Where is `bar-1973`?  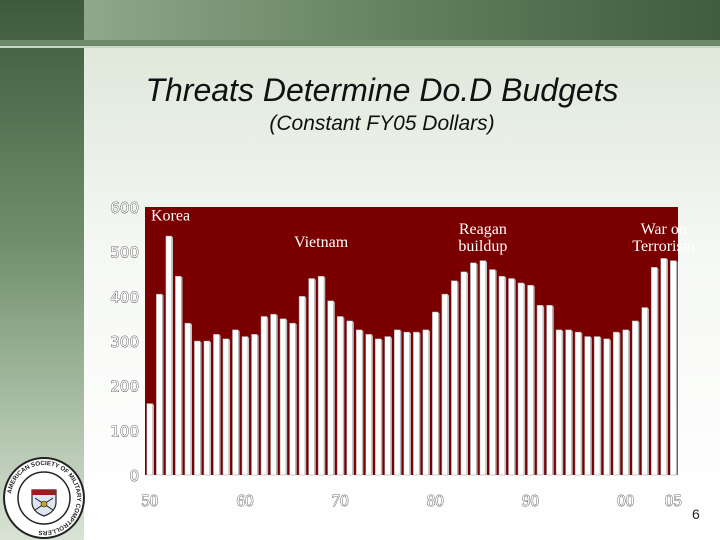 bar-1973 is located at coordinates (368, 405).